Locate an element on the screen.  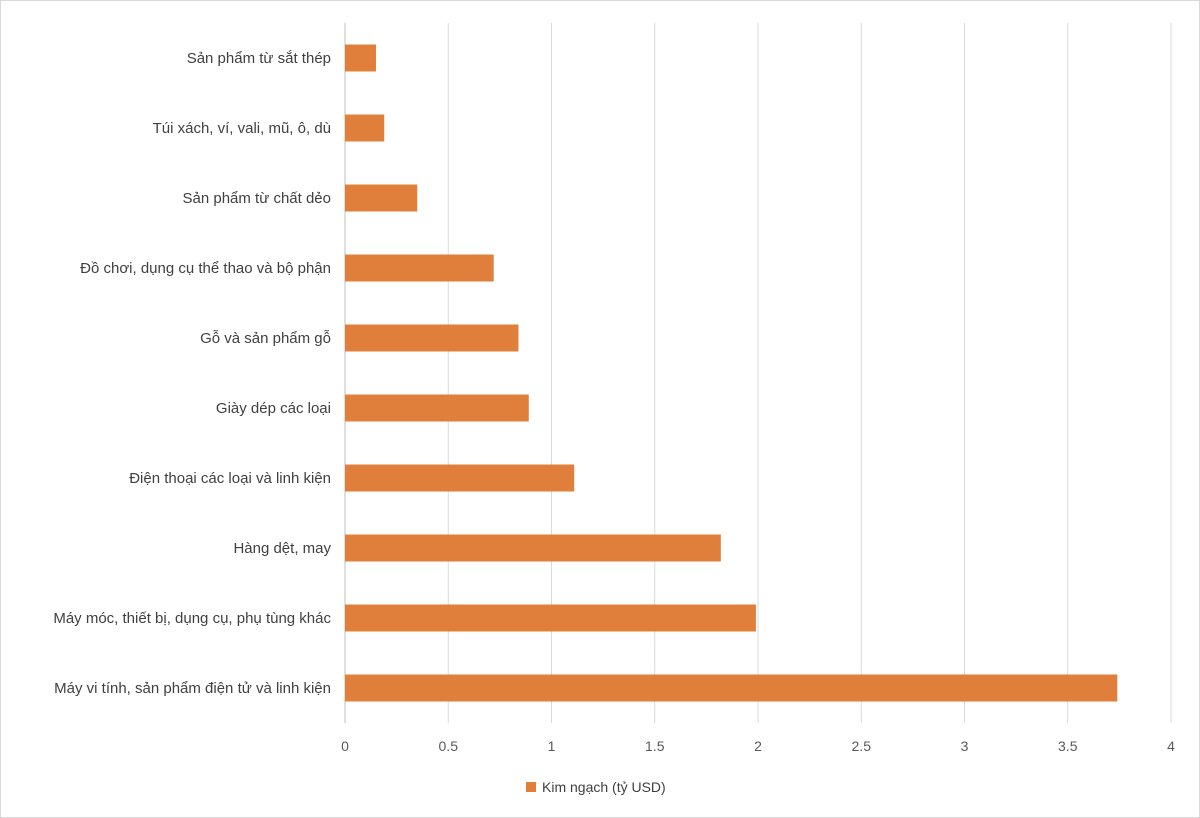
category-label: Sản phẩm từ sắt thép is located at coordinates (259, 58).